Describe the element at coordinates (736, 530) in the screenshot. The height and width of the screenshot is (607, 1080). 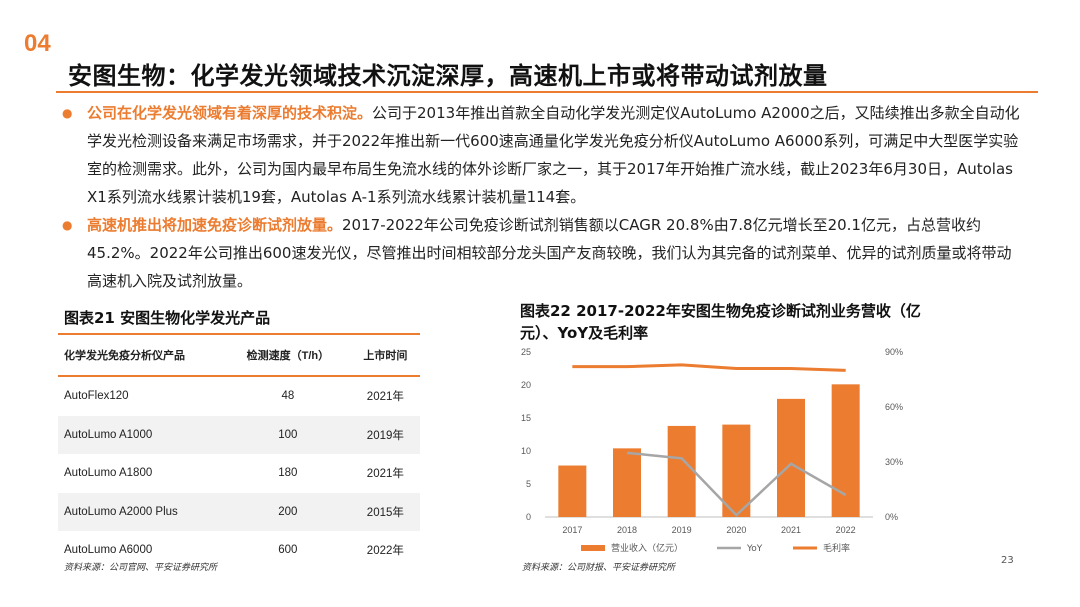
I see `x-tick-label: 2020` at that location.